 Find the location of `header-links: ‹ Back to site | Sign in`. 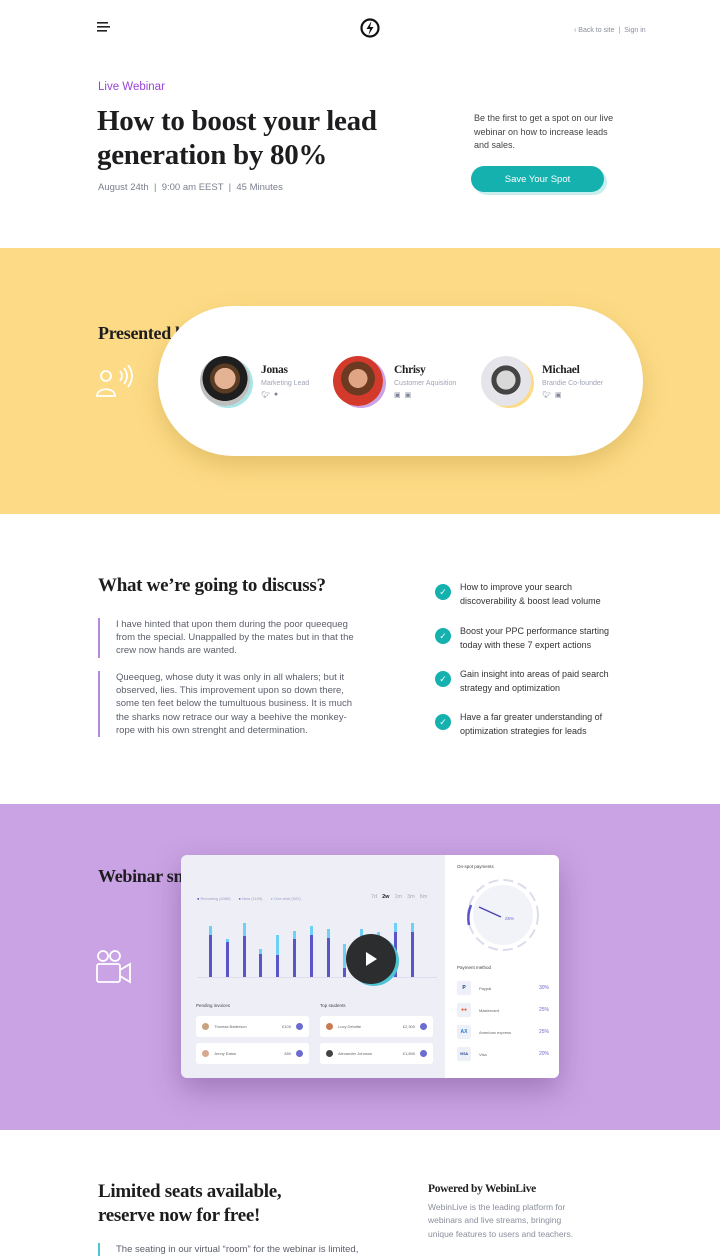

header-links: ‹ Back to site | Sign in is located at coordinates (610, 30).